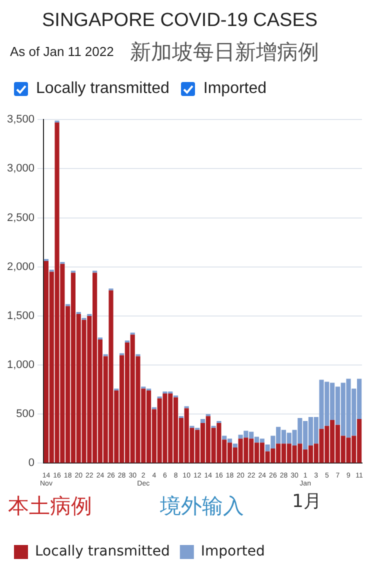 The image size is (372, 573). What do you see at coordinates (20, 218) in the screenshot?
I see `y-tick-label: 2,500` at bounding box center [20, 218].